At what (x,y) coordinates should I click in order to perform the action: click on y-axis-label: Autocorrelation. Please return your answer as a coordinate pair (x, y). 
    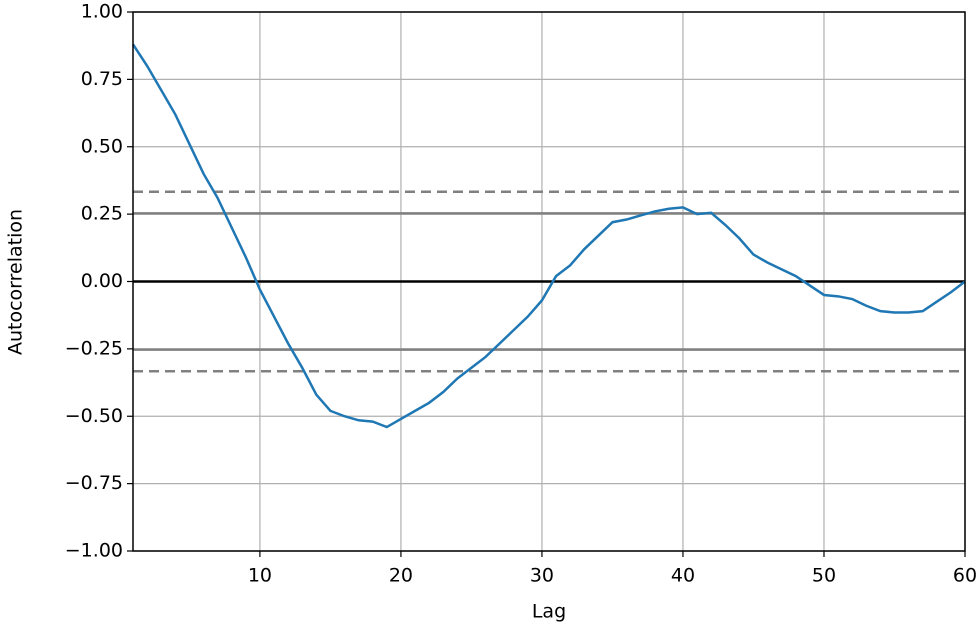
    Looking at the image, I should click on (16, 282).